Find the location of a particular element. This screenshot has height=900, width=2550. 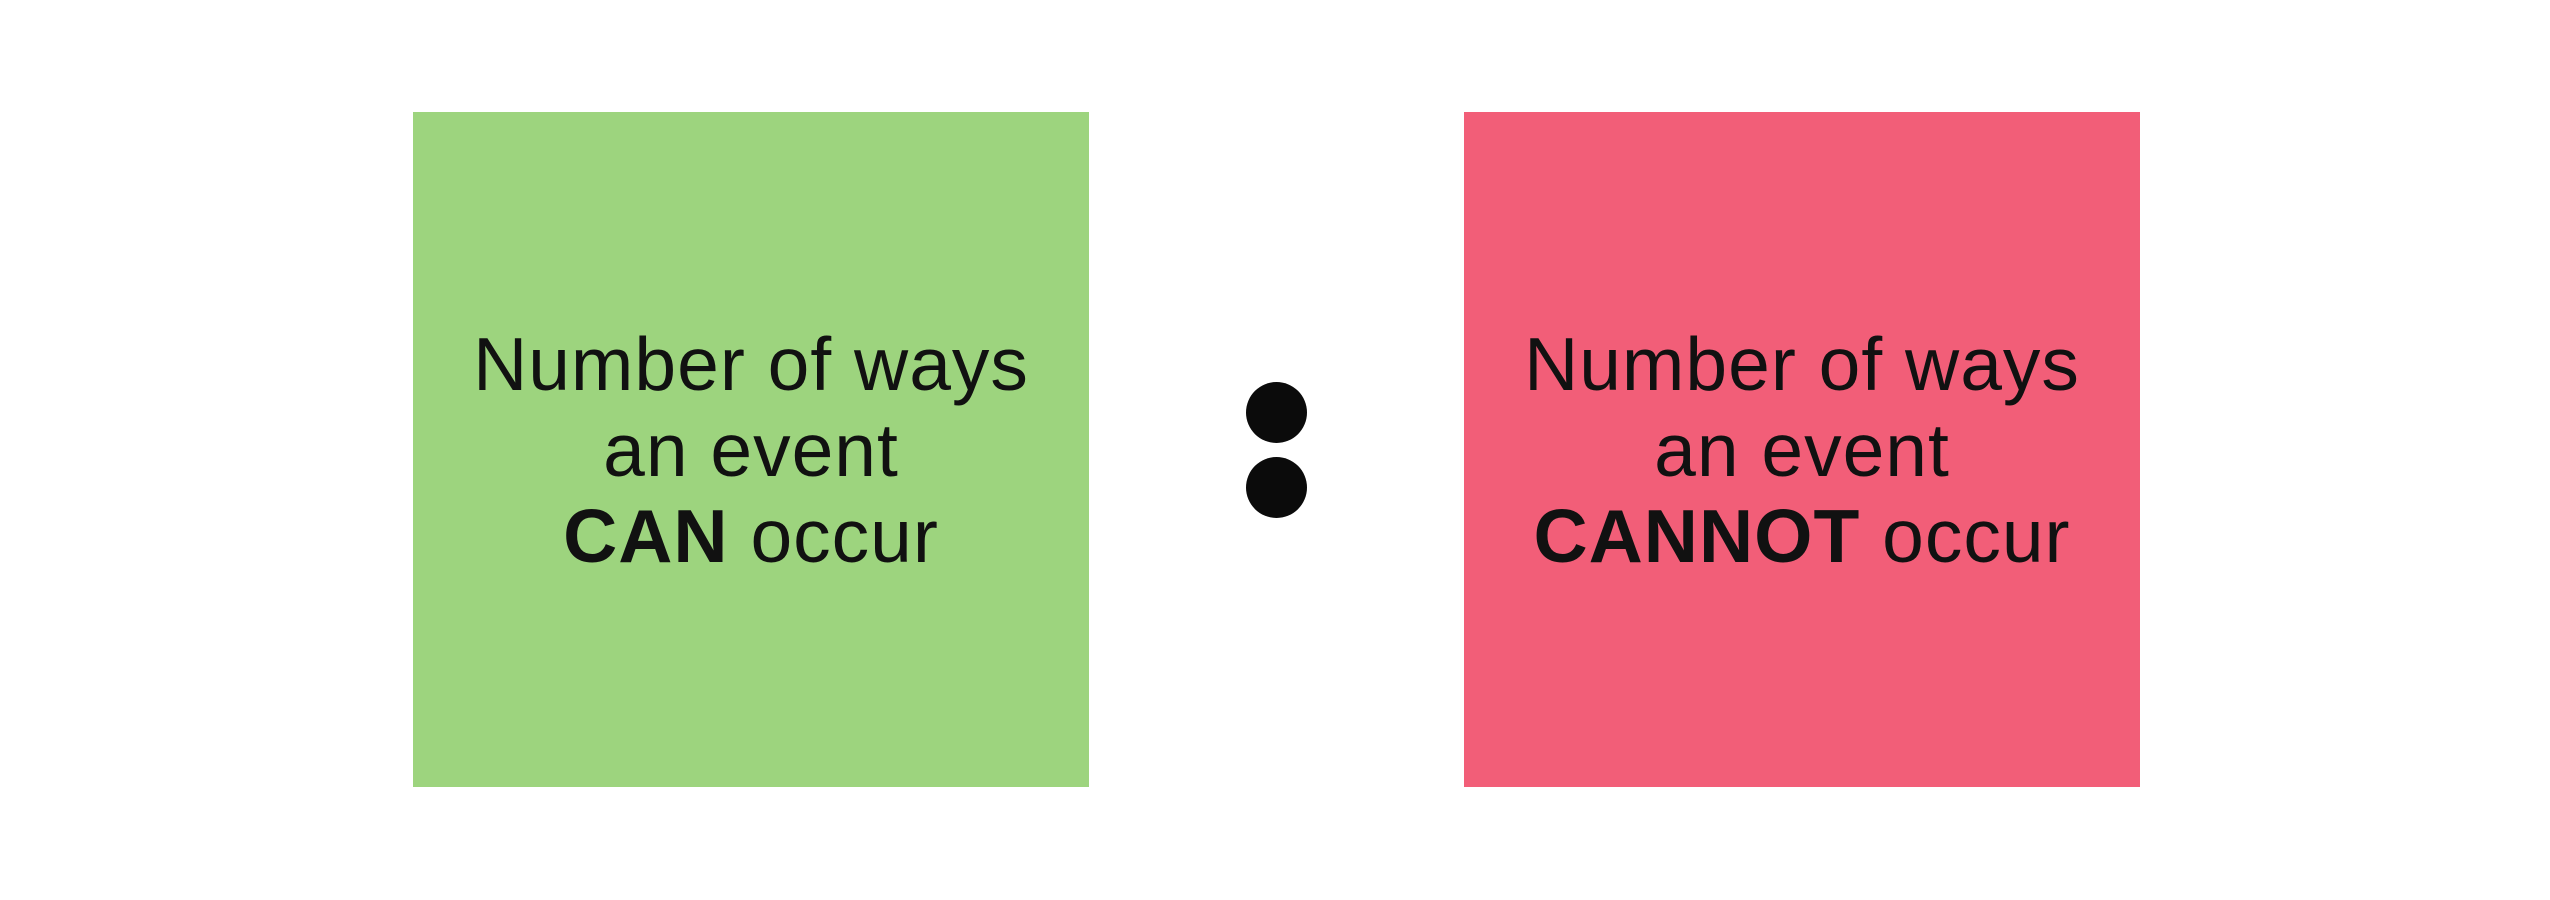

left-line-1: Number of ways is located at coordinates (751, 363).